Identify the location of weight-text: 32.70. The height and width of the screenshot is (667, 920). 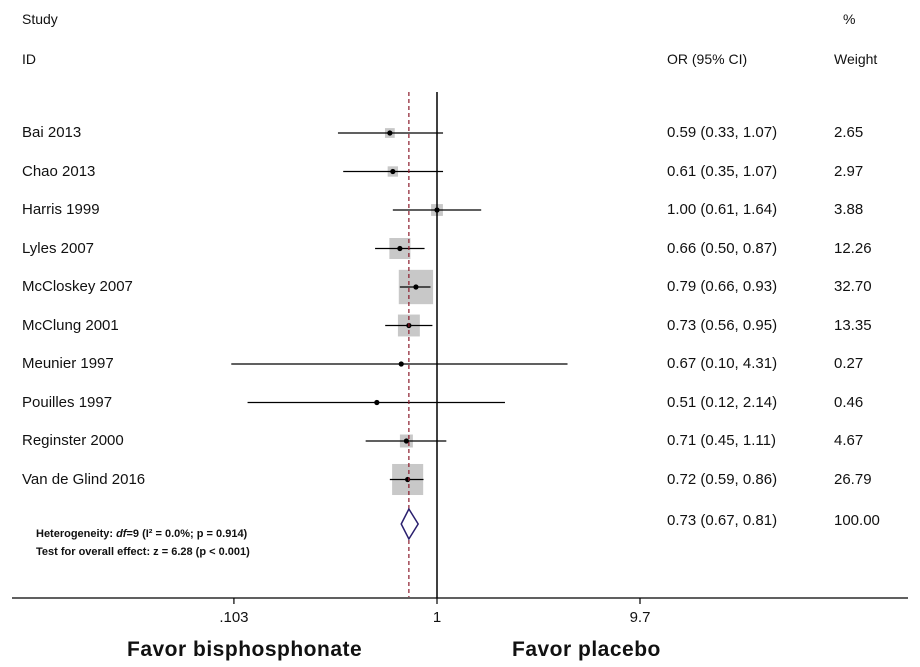
(853, 286).